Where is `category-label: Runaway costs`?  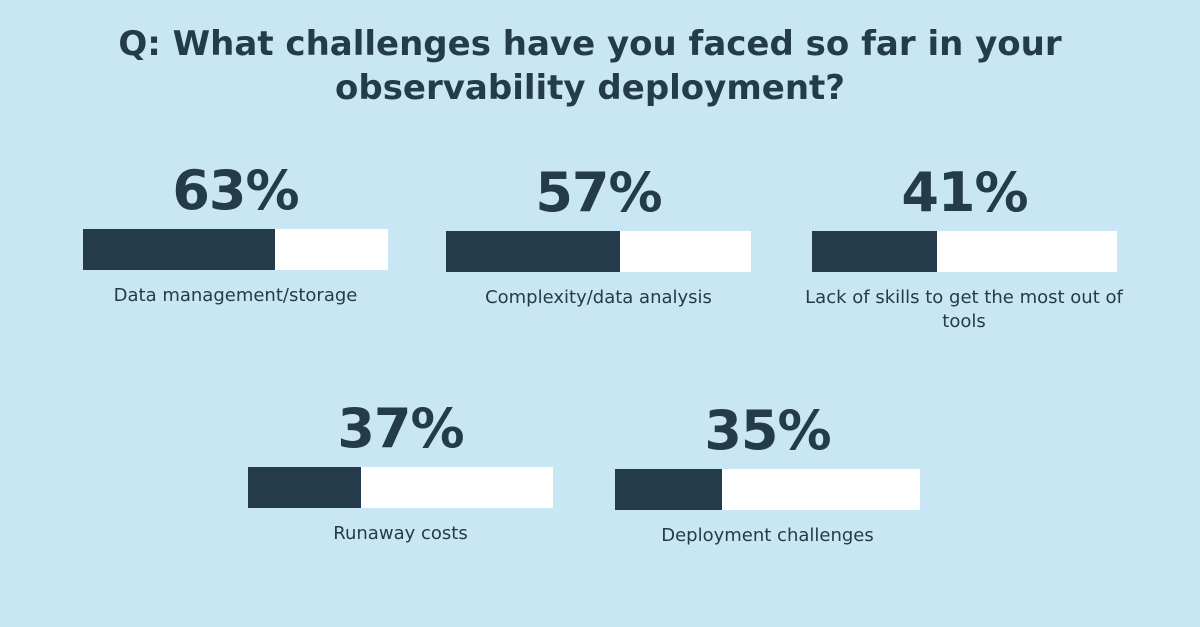 category-label: Runaway costs is located at coordinates (400, 533).